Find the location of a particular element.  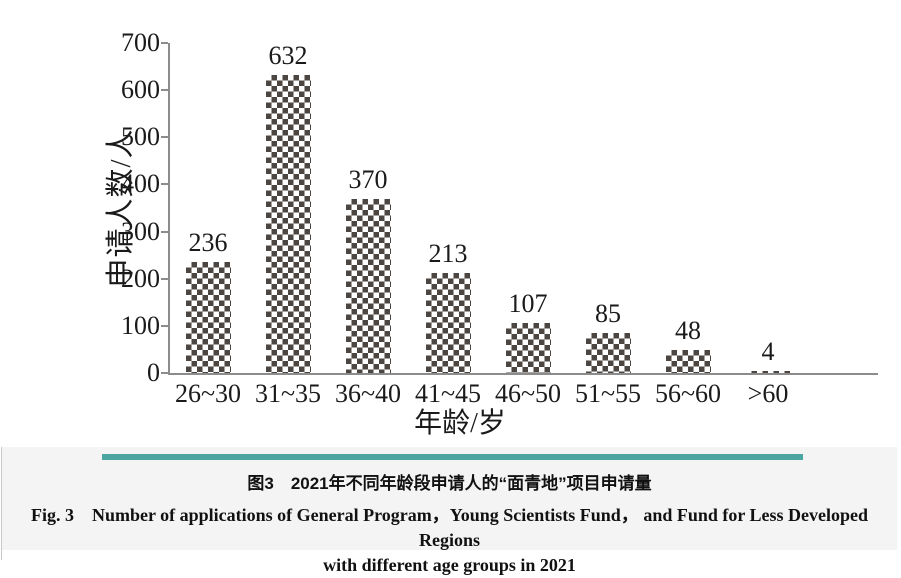

y-axis-tick-label: 100 is located at coordinates (140, 325).